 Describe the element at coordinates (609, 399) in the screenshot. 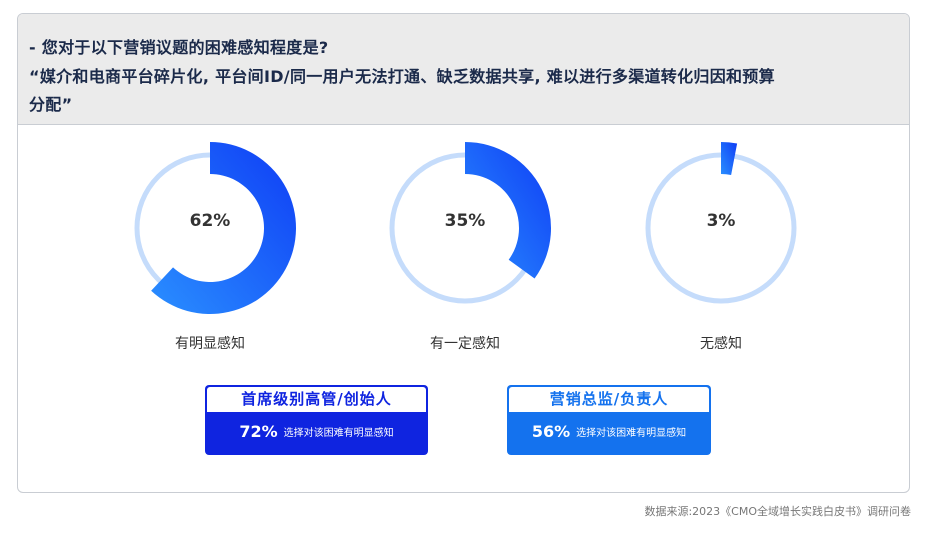

I see `callout-title: 营销总监/负责人` at that location.